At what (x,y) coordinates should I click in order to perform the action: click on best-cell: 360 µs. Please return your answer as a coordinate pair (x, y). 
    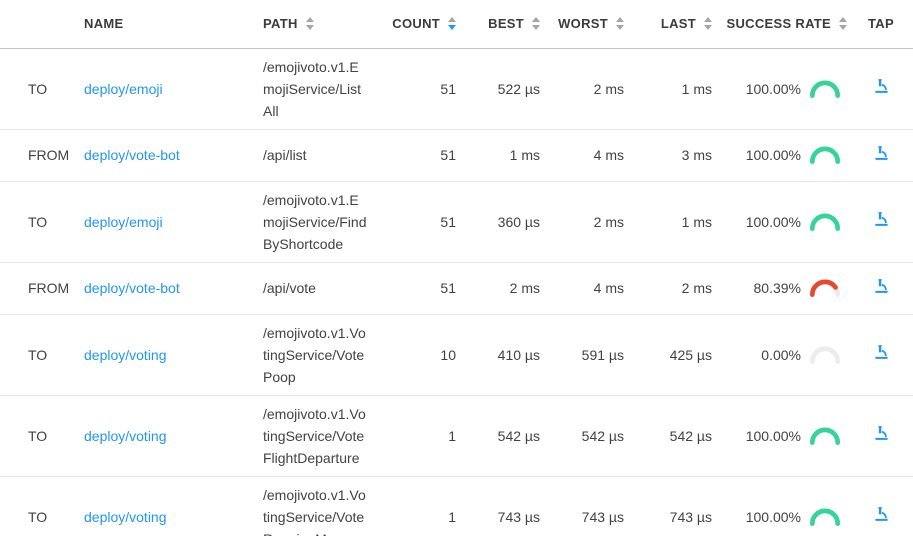
    Looking at the image, I should click on (500, 222).